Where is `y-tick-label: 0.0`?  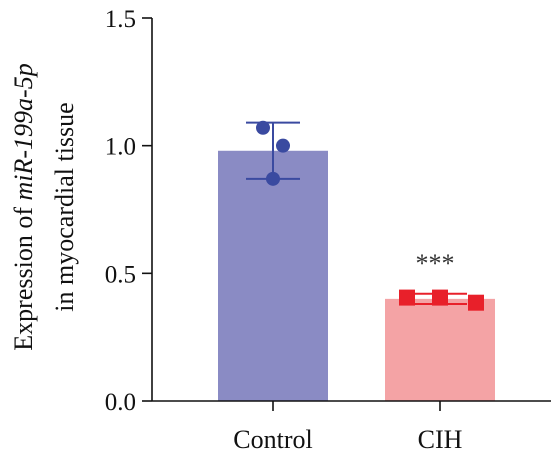
y-tick-label: 0.0 is located at coordinates (120, 402).